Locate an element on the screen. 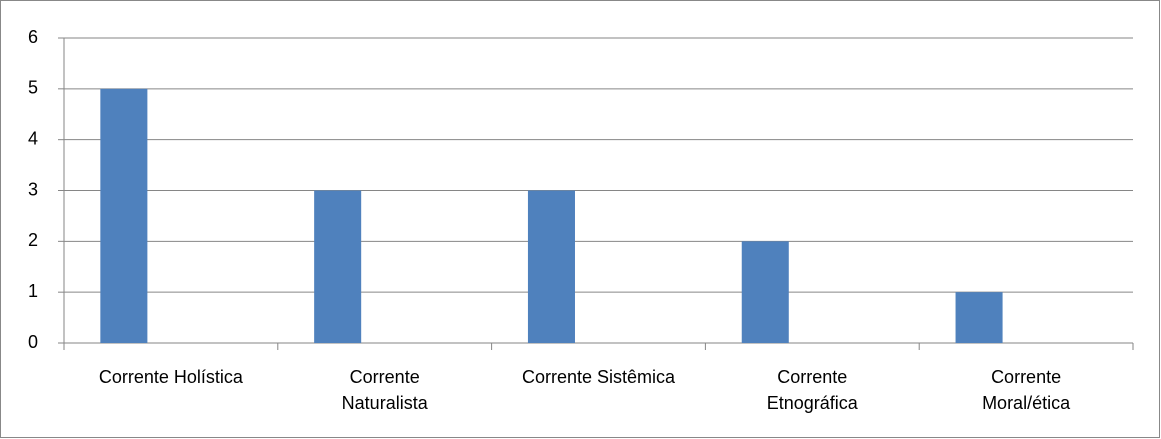 This screenshot has height=439, width=1161. x-tick-label: Corrente Naturalista is located at coordinates (384, 390).